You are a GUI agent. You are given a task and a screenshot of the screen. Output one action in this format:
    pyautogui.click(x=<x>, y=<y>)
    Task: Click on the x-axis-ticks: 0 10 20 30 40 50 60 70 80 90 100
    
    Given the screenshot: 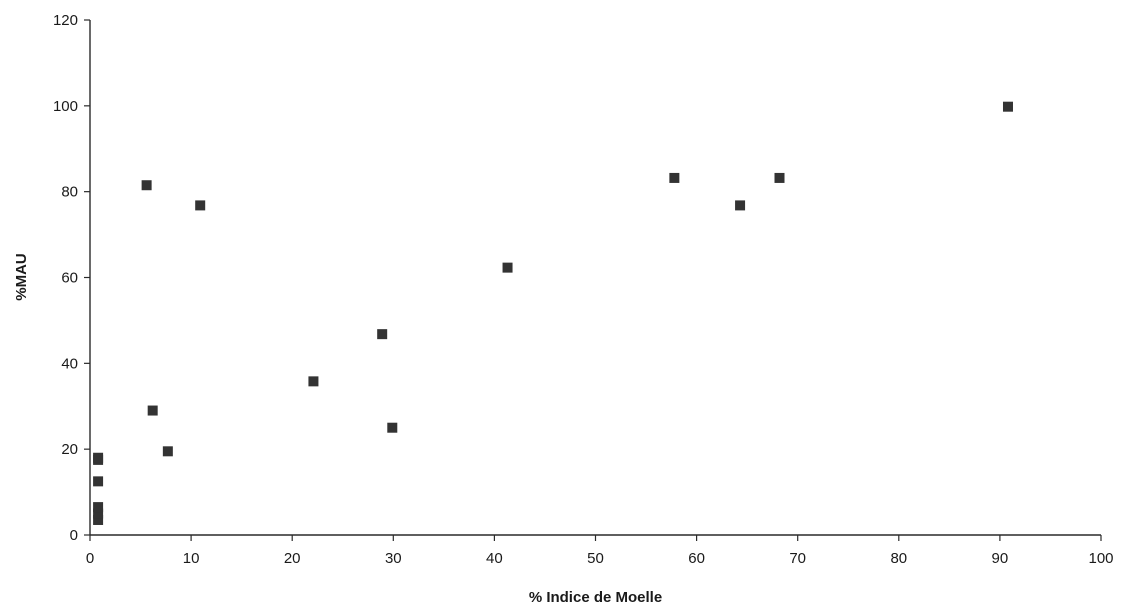 What is the action you would take?
    pyautogui.click(x=600, y=551)
    